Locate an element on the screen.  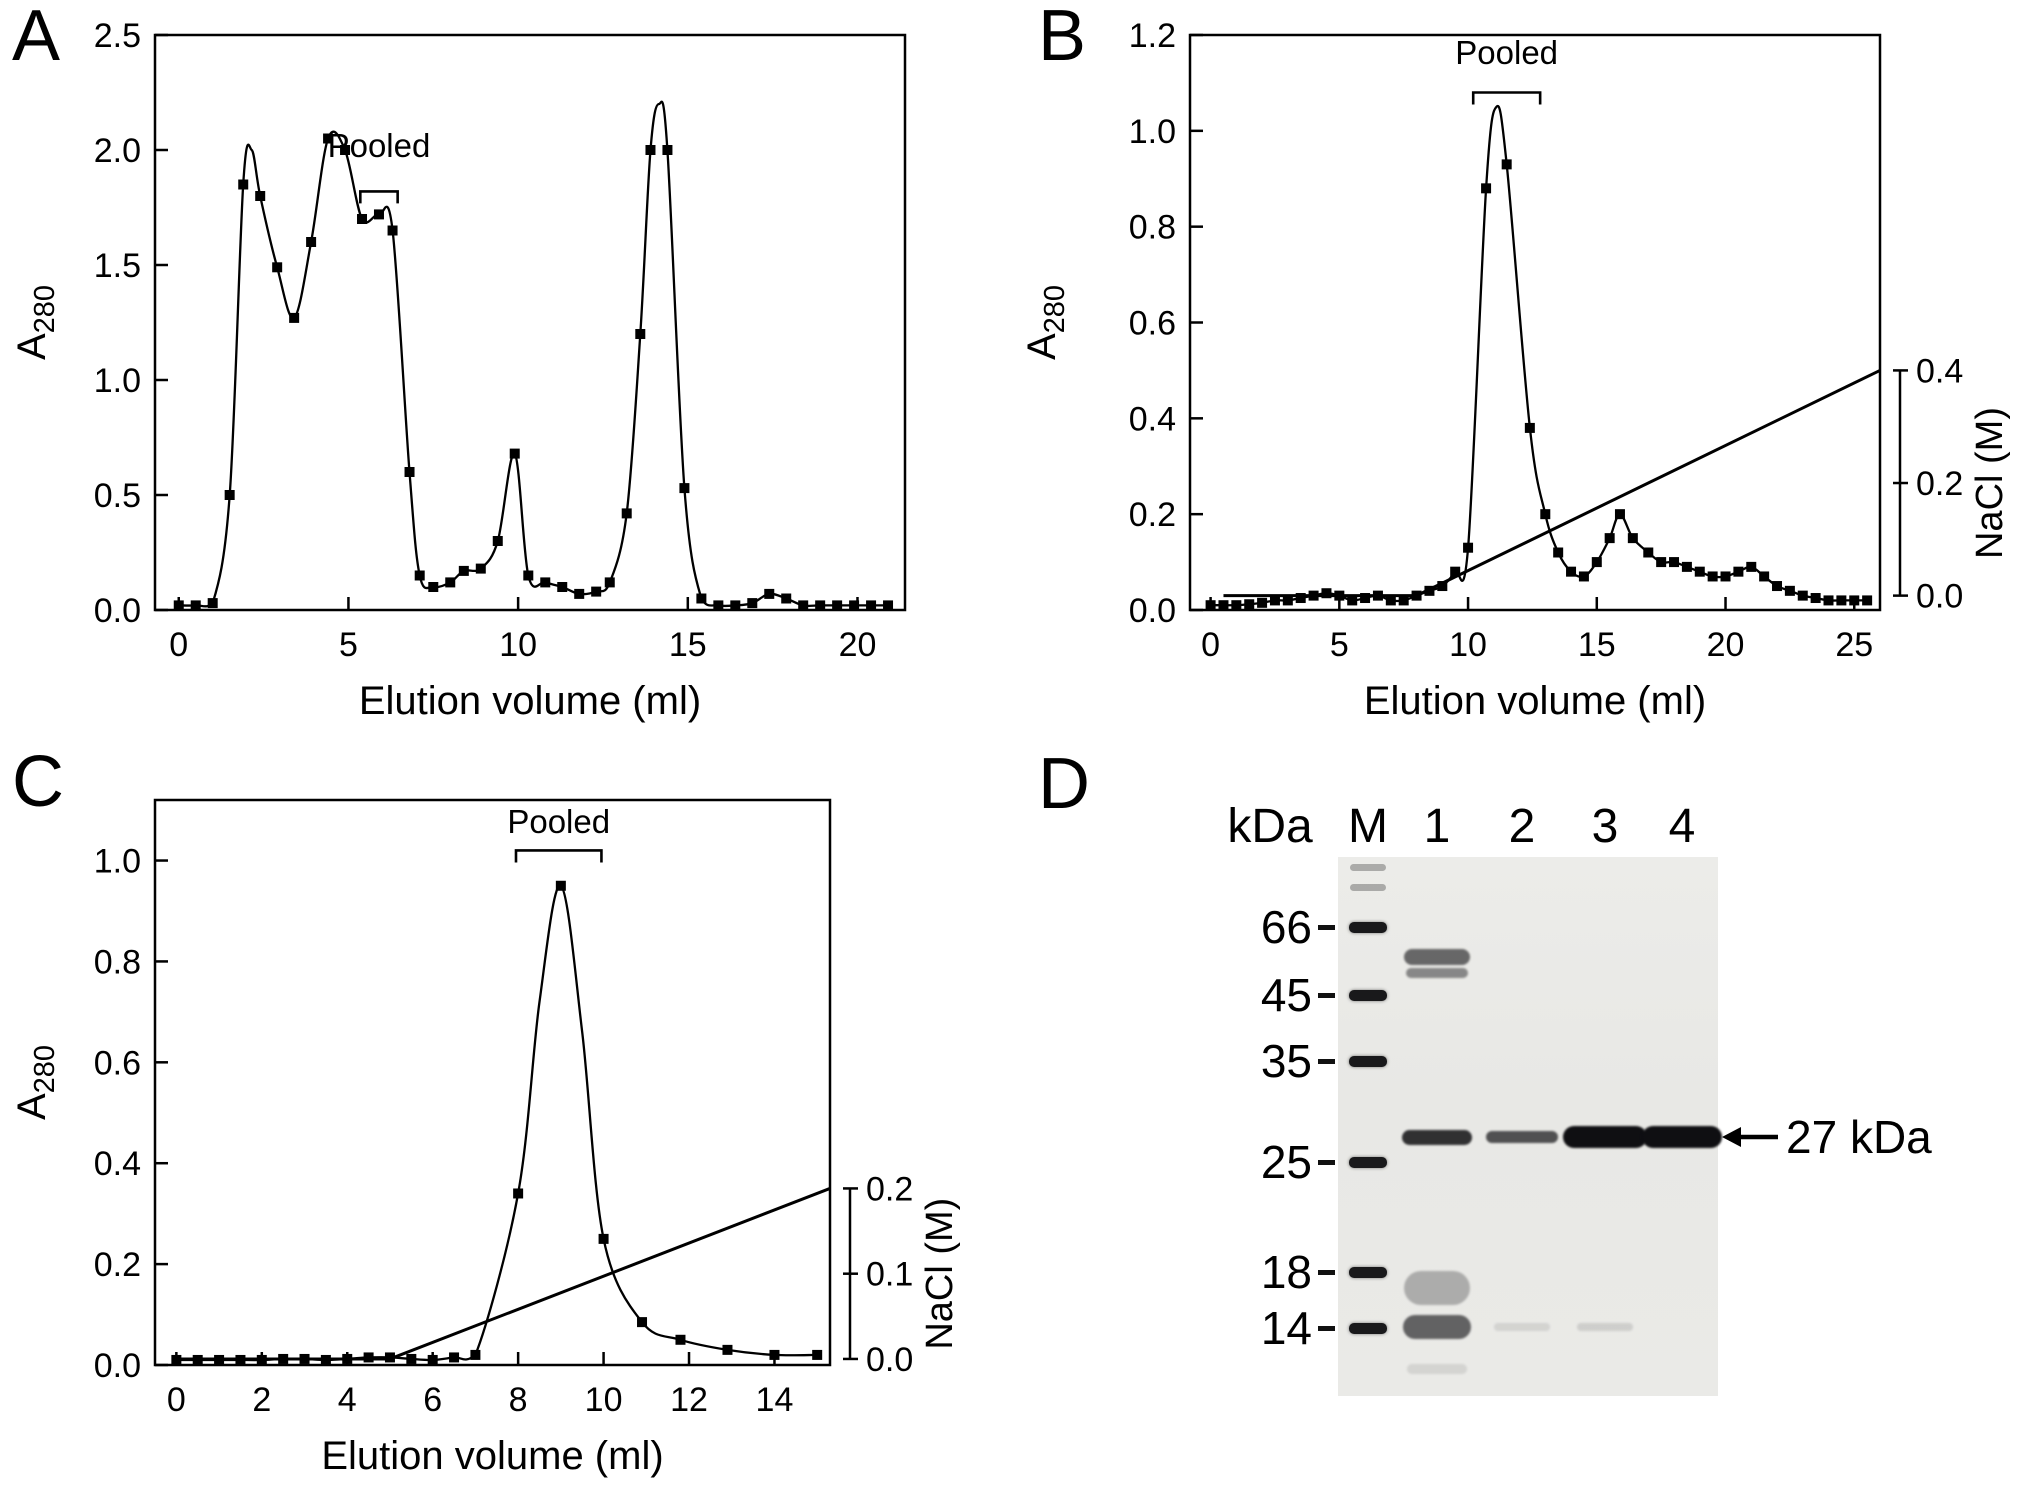
svg-text: 4 is located at coordinates (347, 1400).